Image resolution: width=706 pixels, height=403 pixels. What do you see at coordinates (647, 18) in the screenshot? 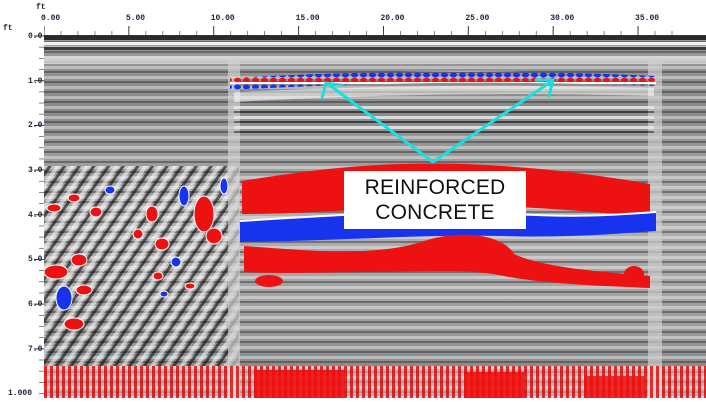
I see `x-tick-label: 35.00` at bounding box center [647, 18].